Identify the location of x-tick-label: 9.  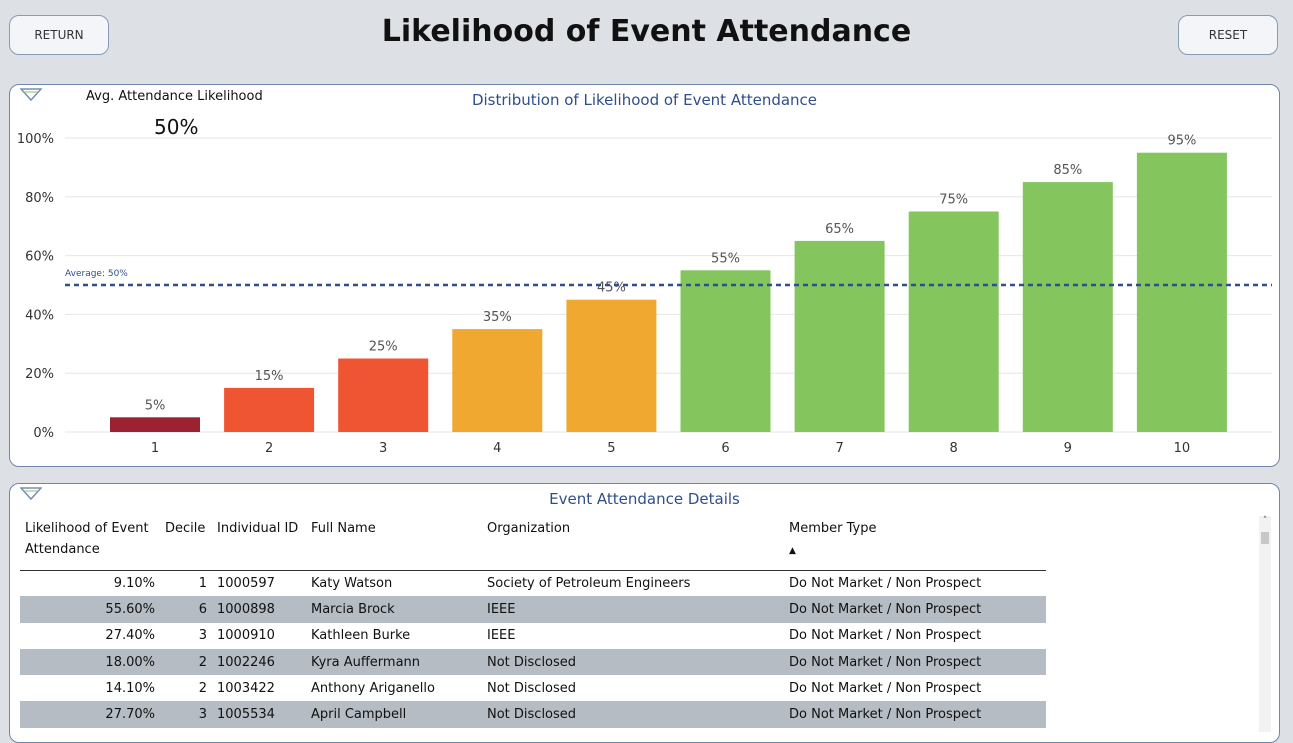
(1068, 448).